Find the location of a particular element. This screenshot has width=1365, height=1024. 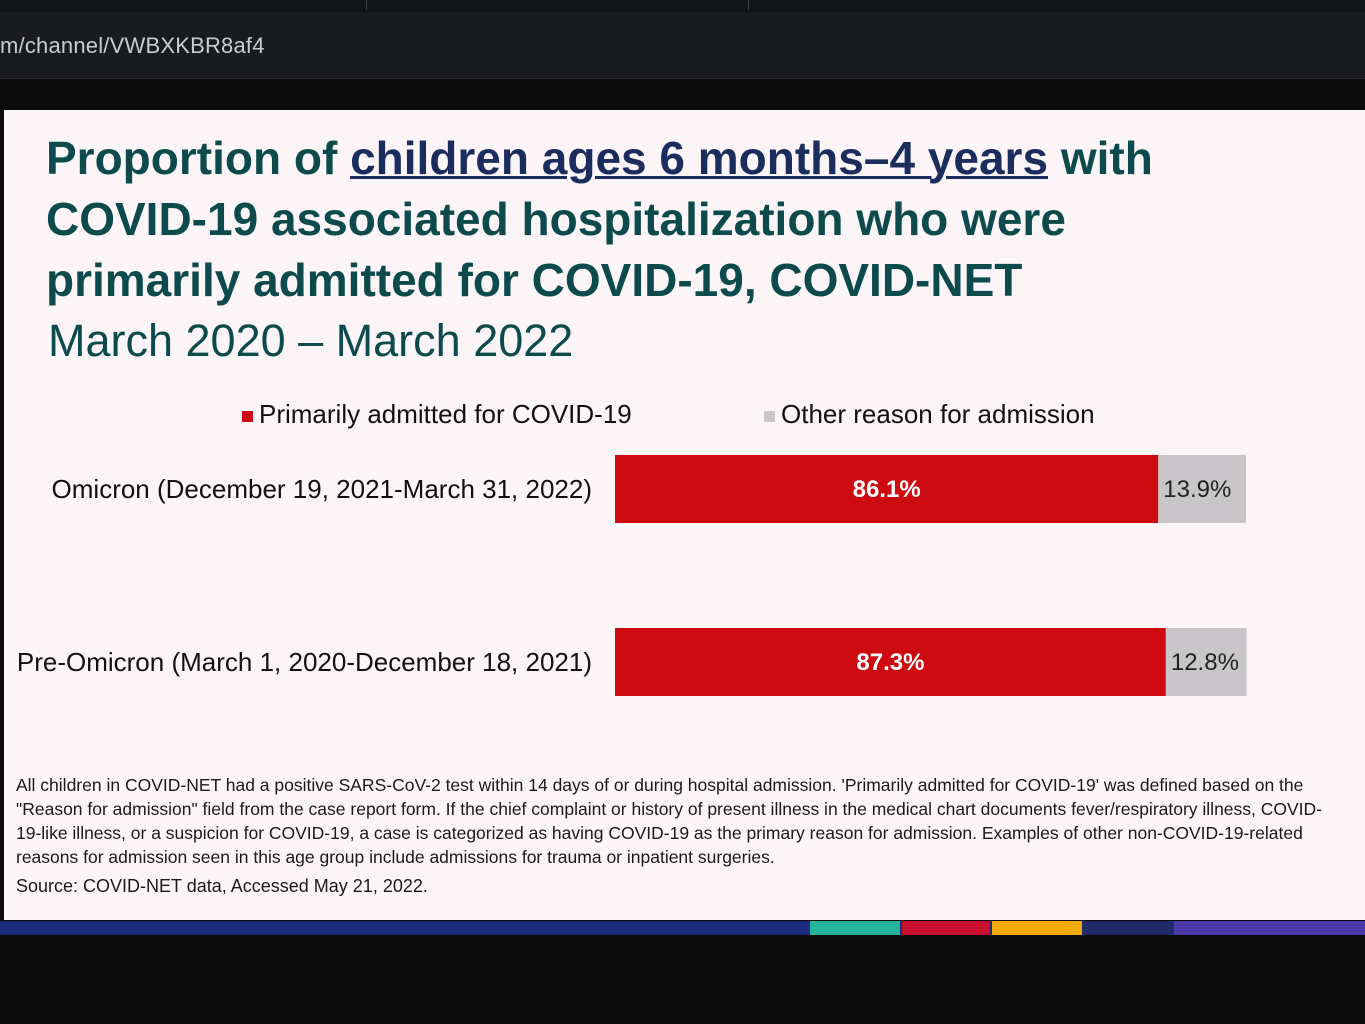

slide-bottom-bar is located at coordinates (682, 928).